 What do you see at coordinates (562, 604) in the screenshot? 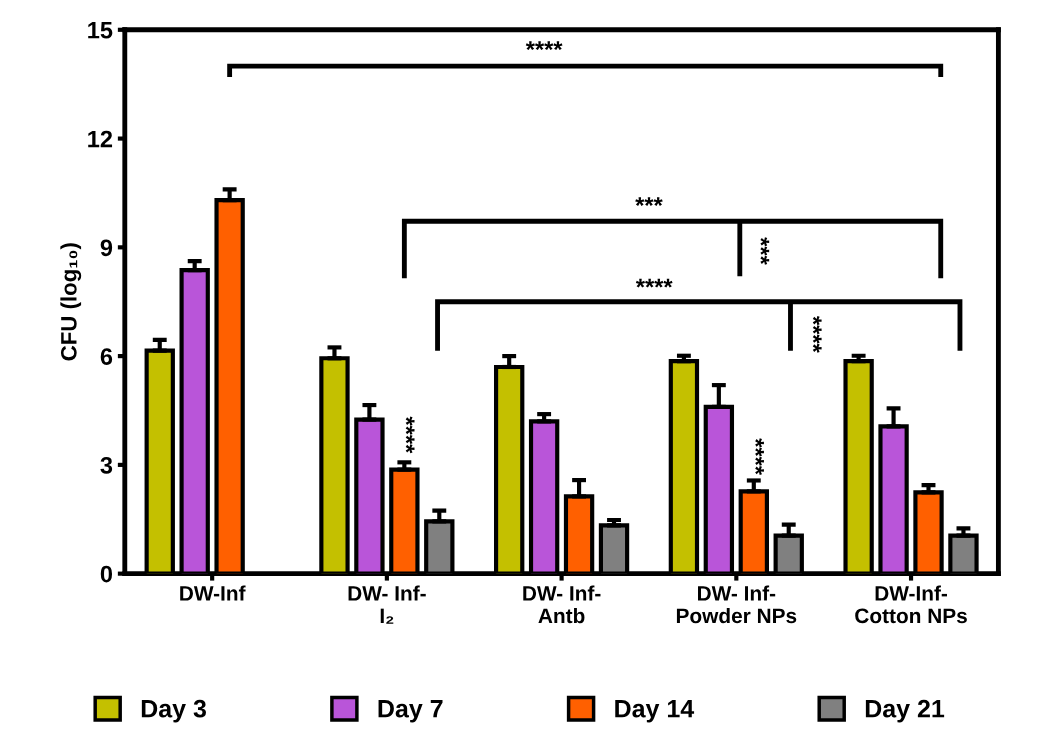
I see `x-tick-label: DW- Inf- Antb` at bounding box center [562, 604].